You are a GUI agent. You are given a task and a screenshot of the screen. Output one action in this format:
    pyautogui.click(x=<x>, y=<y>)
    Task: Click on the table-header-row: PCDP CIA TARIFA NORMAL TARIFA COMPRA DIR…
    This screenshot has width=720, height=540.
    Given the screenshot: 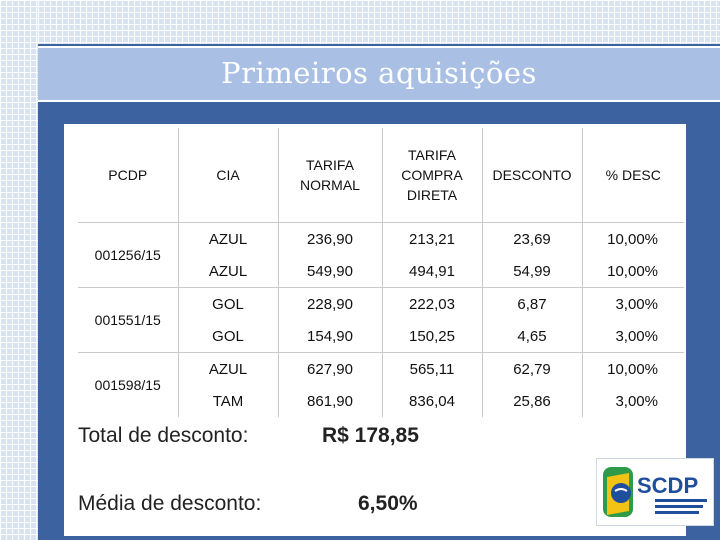 What is the action you would take?
    pyautogui.click(x=381, y=175)
    